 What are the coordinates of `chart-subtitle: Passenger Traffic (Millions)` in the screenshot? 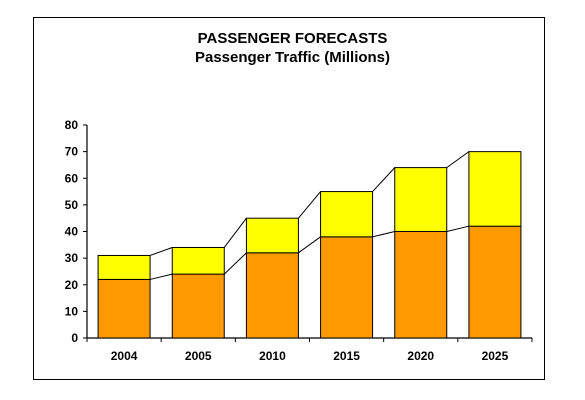 It's located at (292, 57).